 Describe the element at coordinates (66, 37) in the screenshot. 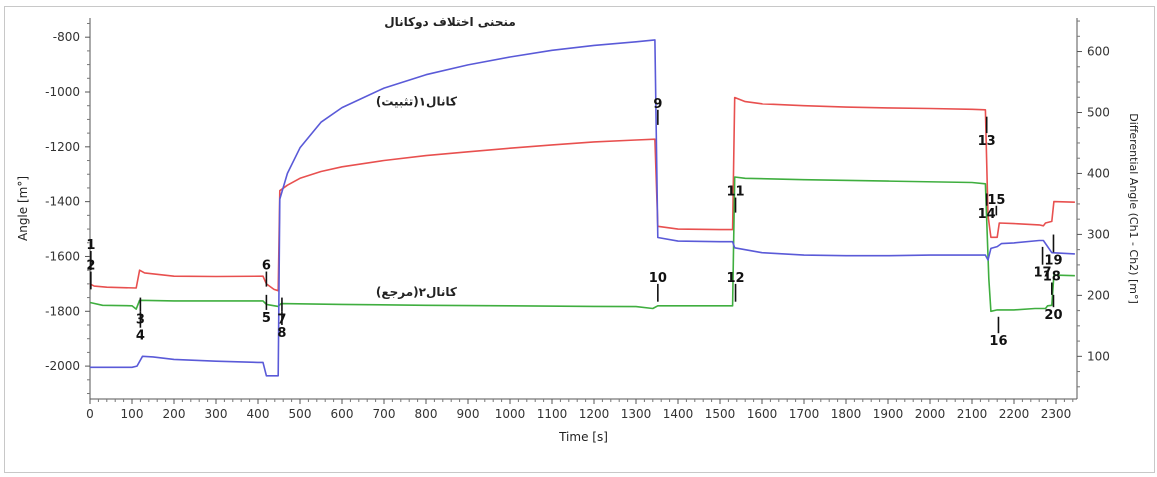

I see `y-tick-label: -800` at that location.